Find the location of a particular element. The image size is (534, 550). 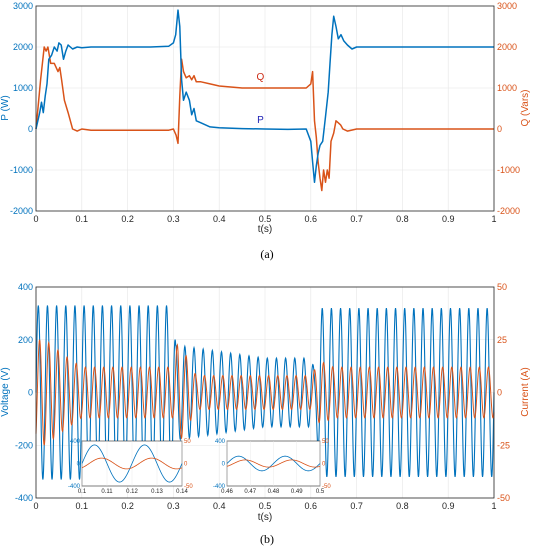

inset-x-tick-label: 0.12 is located at coordinates (132, 492).